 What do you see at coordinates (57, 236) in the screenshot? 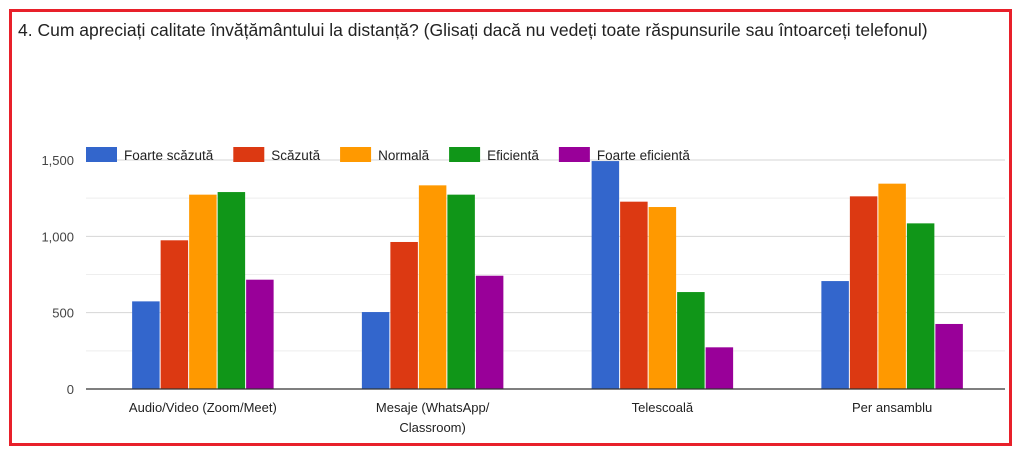
I see `y-tick-label: 1,000` at bounding box center [57, 236].